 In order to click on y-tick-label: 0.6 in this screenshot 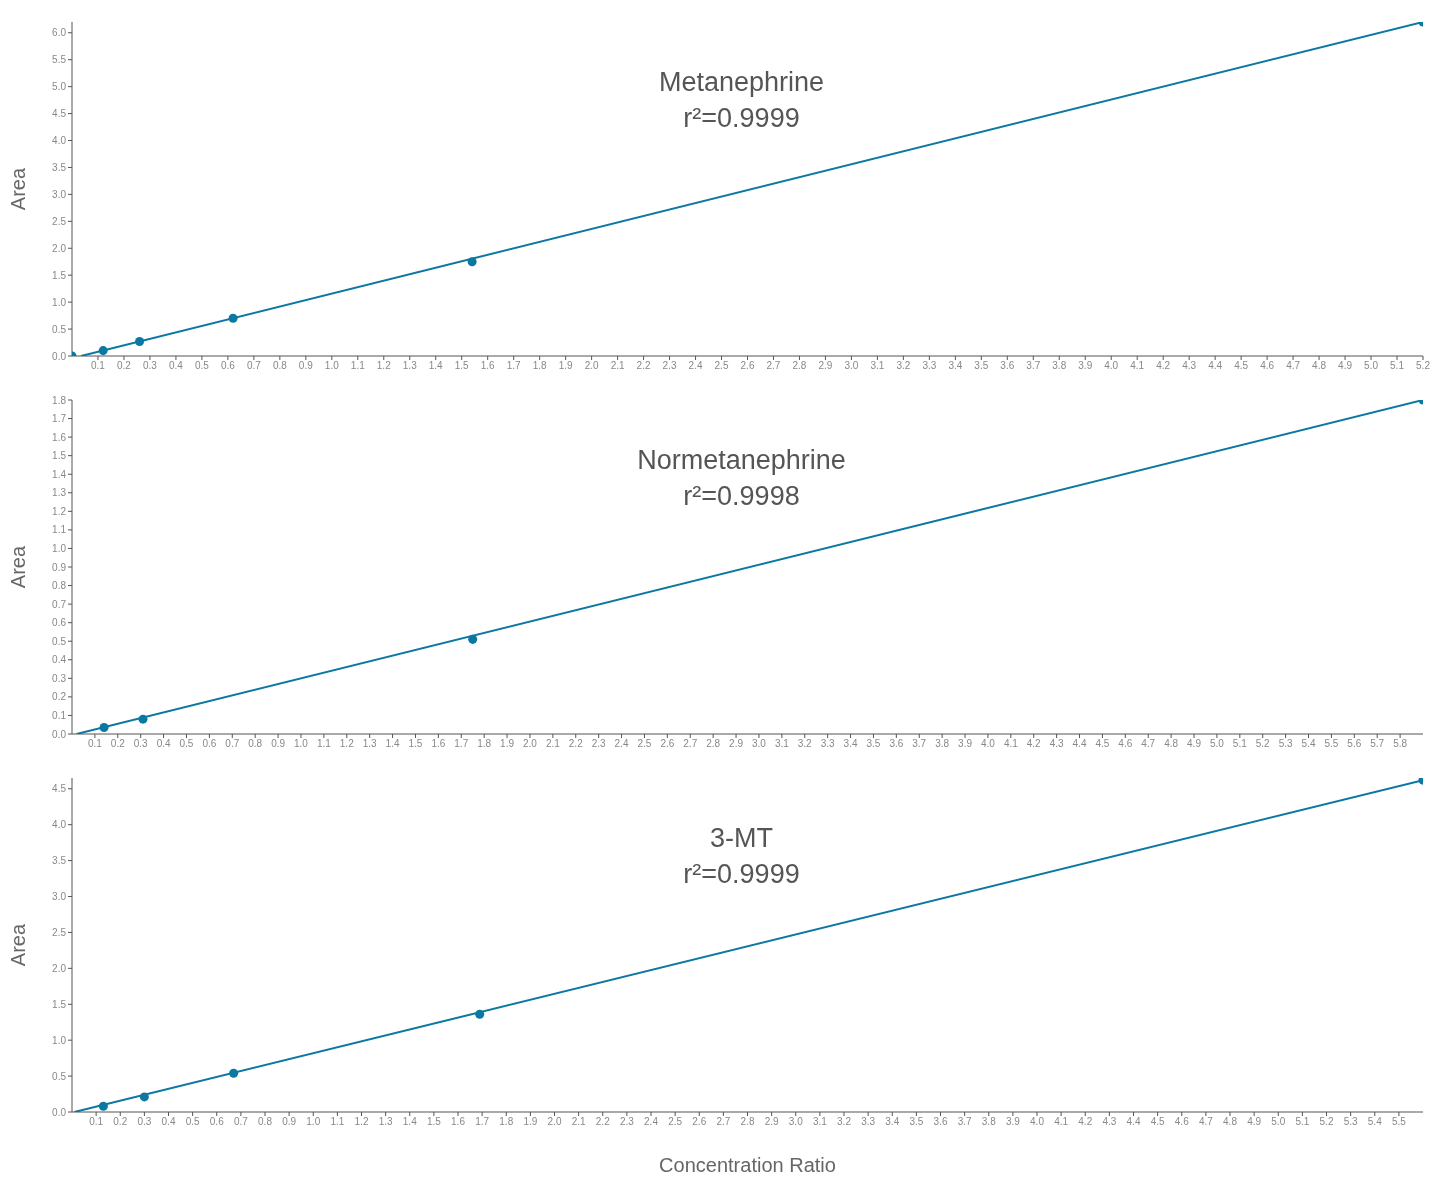, I will do `click(59, 623)`.